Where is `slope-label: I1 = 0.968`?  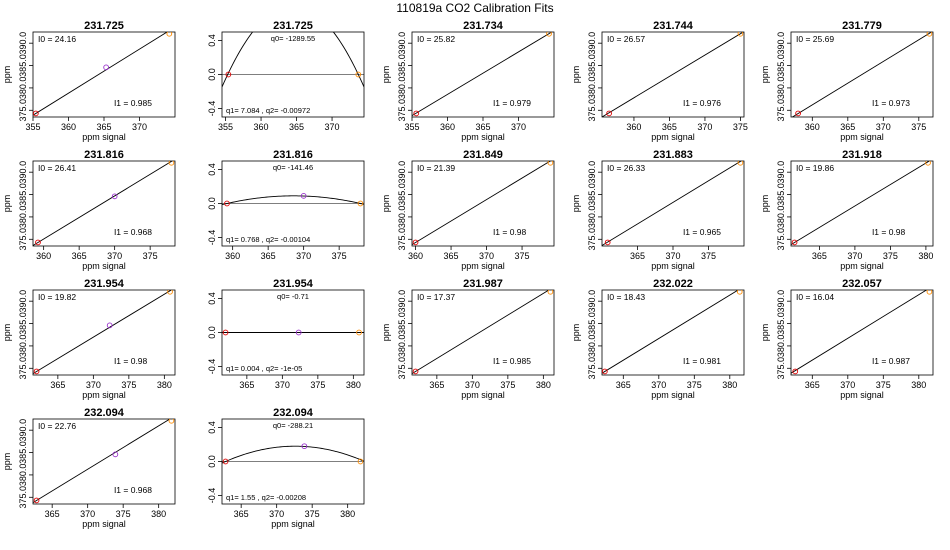
slope-label: I1 = 0.968 is located at coordinates (133, 490).